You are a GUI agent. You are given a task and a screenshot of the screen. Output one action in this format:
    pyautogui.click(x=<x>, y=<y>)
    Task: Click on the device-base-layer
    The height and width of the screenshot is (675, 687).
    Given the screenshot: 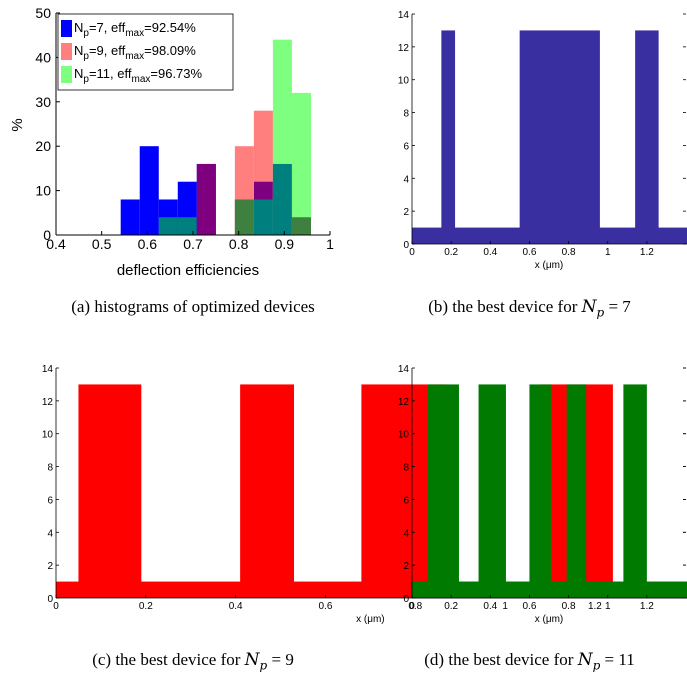 What is the action you would take?
    pyautogui.click(x=549, y=235)
    